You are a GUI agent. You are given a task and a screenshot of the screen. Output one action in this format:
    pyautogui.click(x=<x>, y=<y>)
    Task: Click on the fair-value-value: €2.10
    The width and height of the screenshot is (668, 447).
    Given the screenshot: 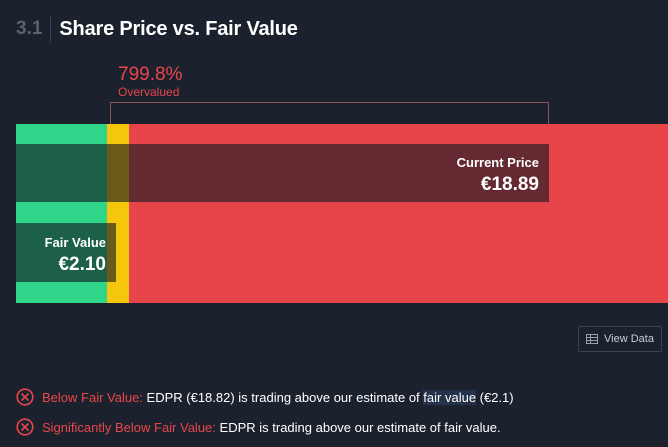 What is the action you would take?
    pyautogui.click(x=82, y=264)
    